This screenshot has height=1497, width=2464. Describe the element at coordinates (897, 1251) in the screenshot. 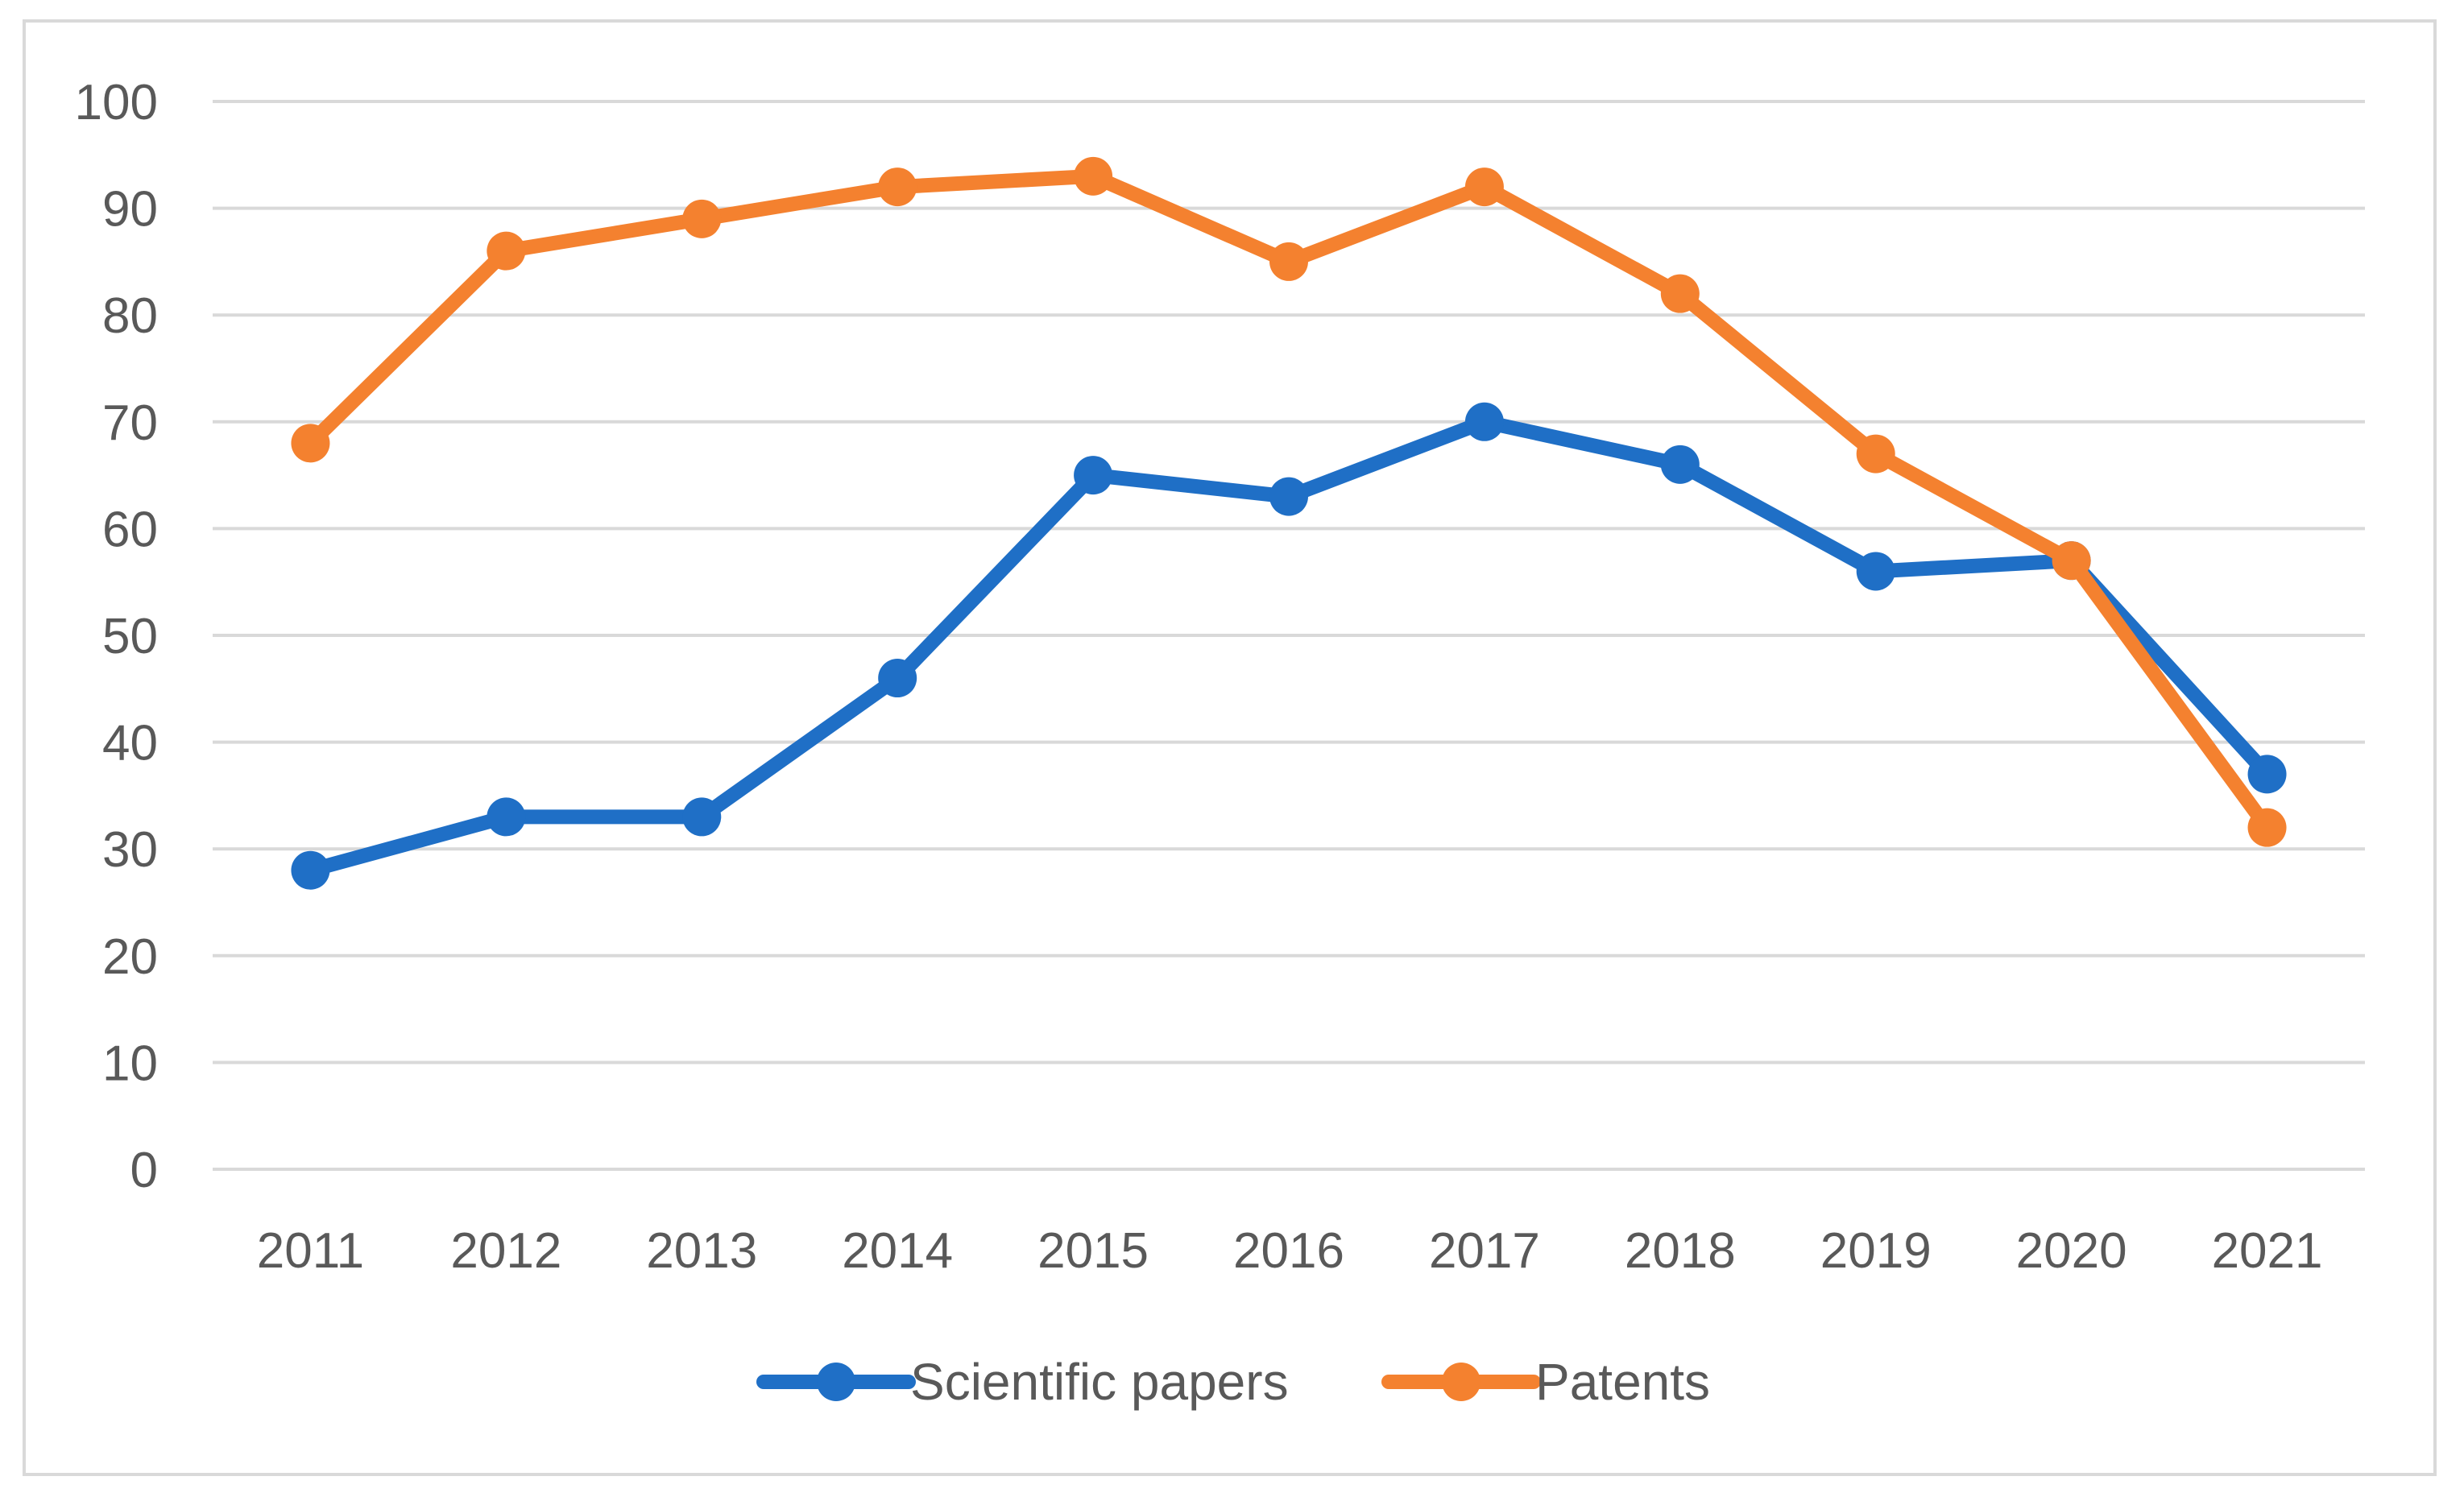

I see `x-tick-label: 2014` at that location.